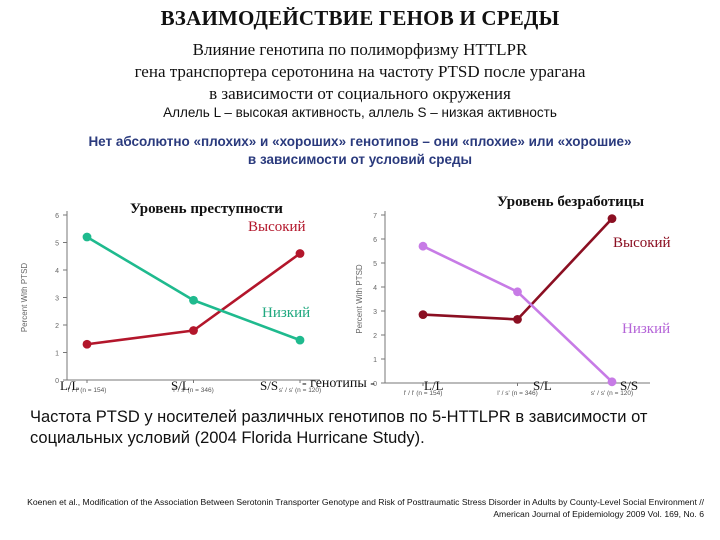 The height and width of the screenshot is (540, 720). Describe the element at coordinates (277, 227) in the screenshot. I see `crime-high-label: Высокий` at that location.